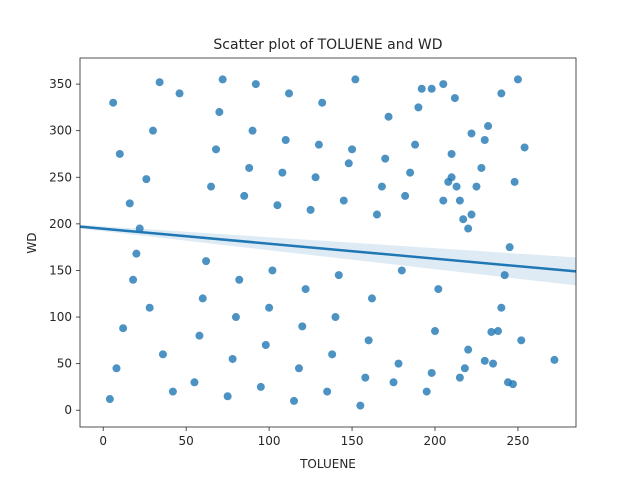 The image size is (640, 480). I want to click on y-tick-label: 350, so click(60, 84).